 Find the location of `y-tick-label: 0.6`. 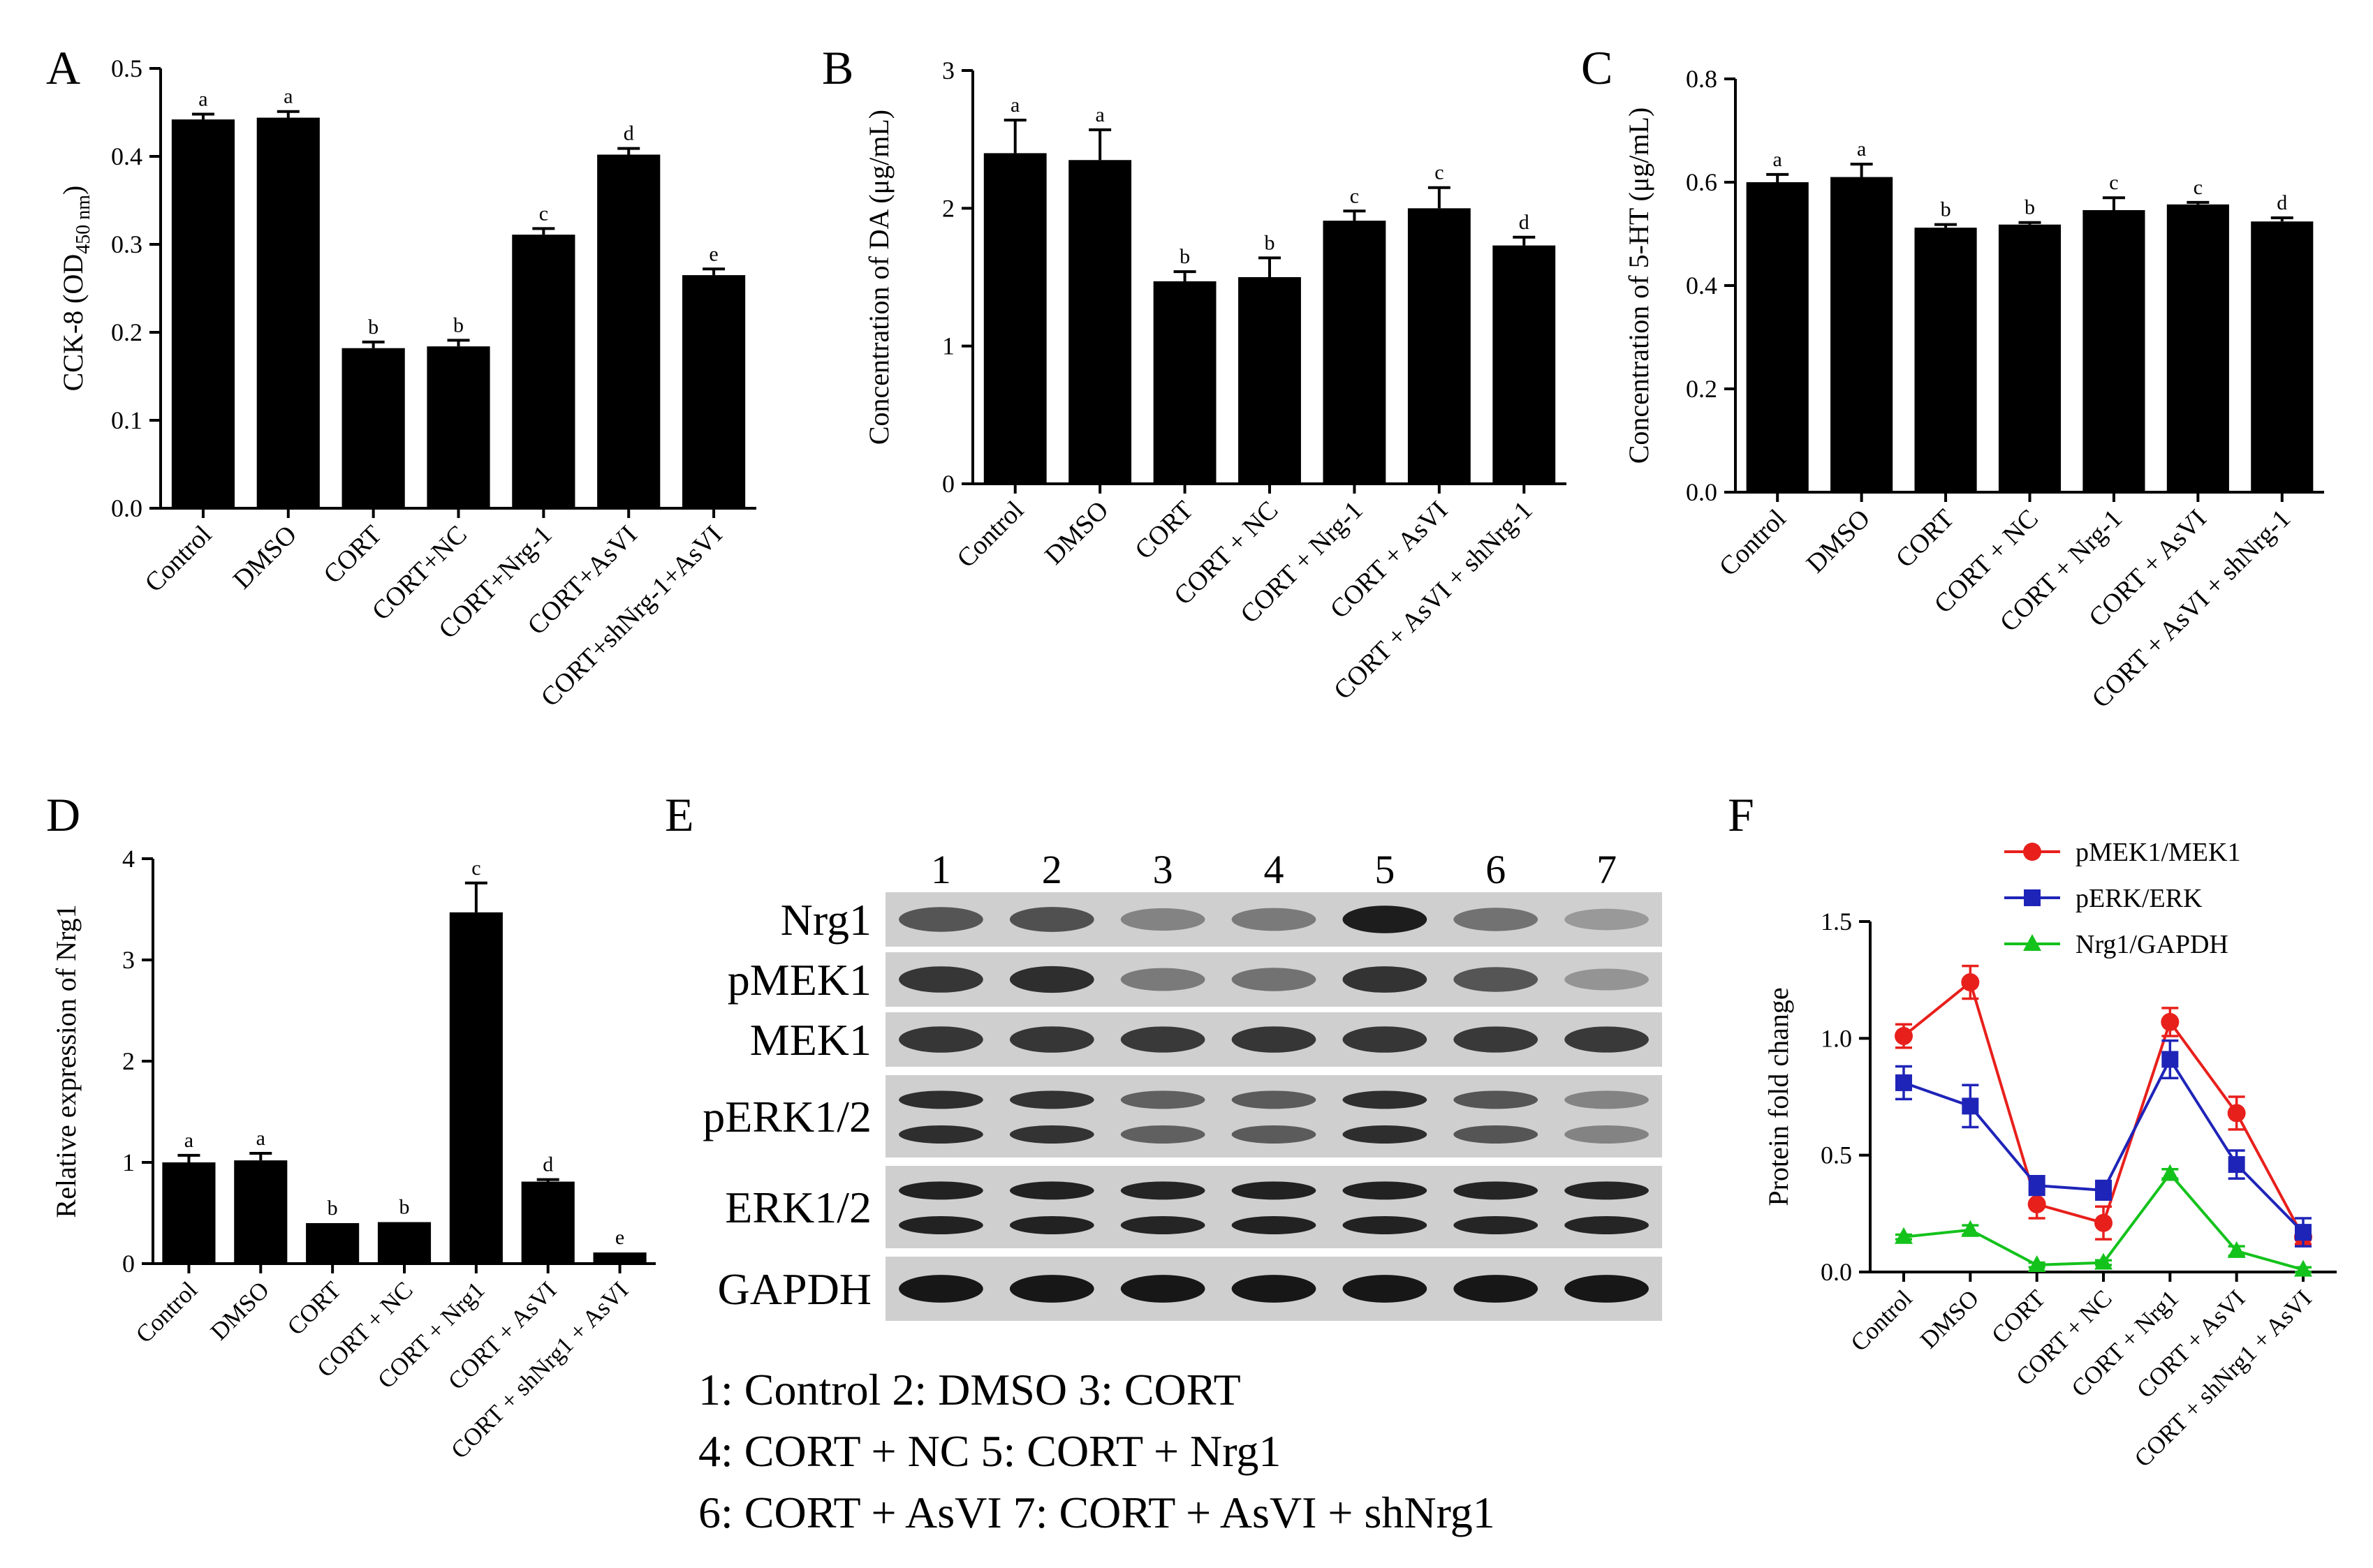

y-tick-label: 0.6 is located at coordinates (1702, 182).